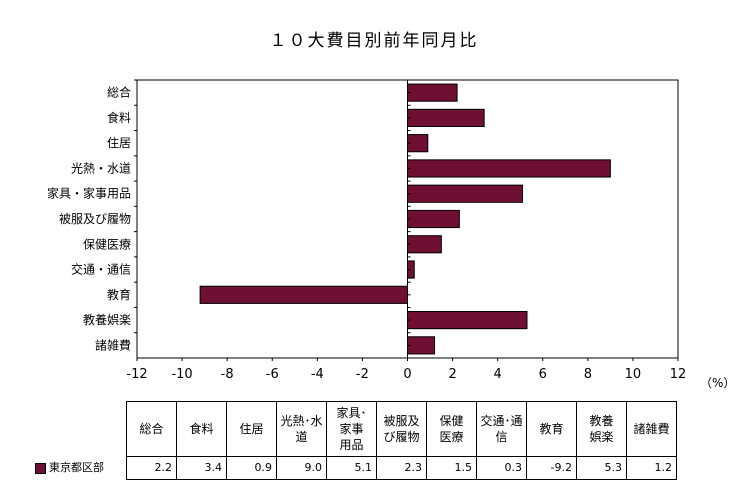 The width and height of the screenshot is (748, 502). Describe the element at coordinates (407, 374) in the screenshot. I see `x-tick-label: 0` at that location.